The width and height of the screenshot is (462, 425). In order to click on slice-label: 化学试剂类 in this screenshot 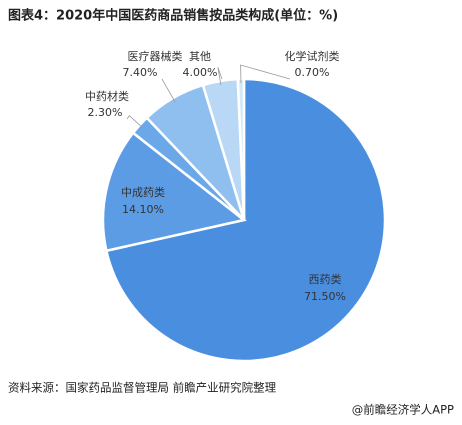, I will do `click(312, 56)`.